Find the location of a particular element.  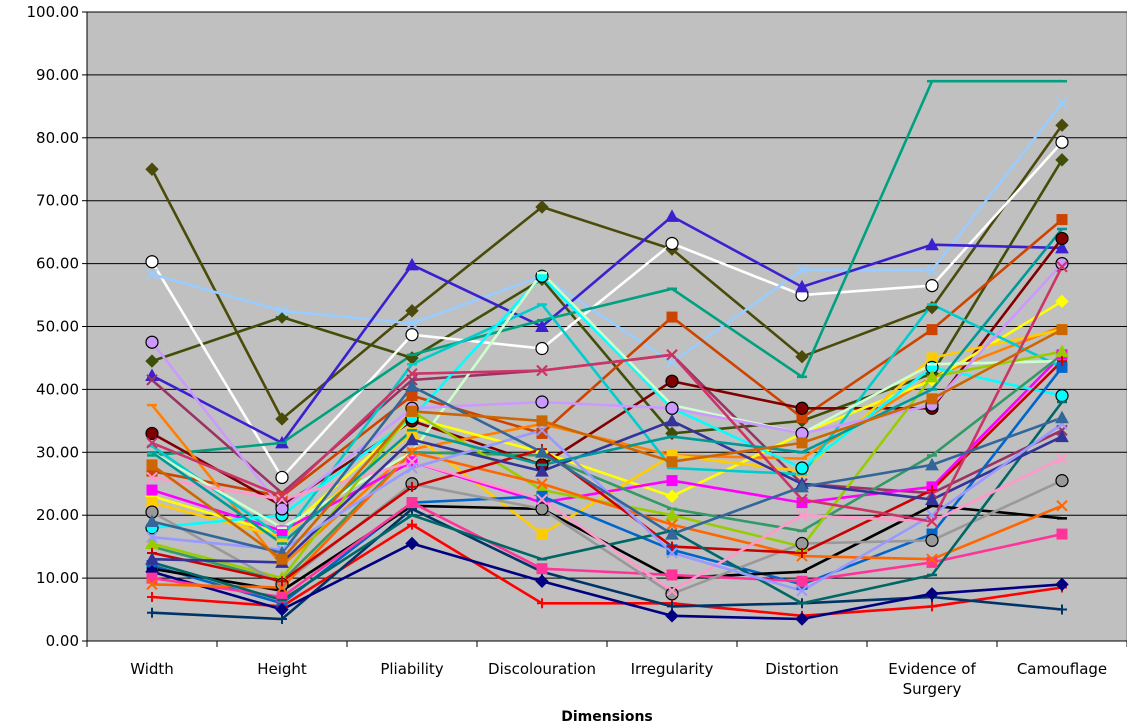

x-tick-label: Evidence of Surgery is located at coordinates (932, 679).